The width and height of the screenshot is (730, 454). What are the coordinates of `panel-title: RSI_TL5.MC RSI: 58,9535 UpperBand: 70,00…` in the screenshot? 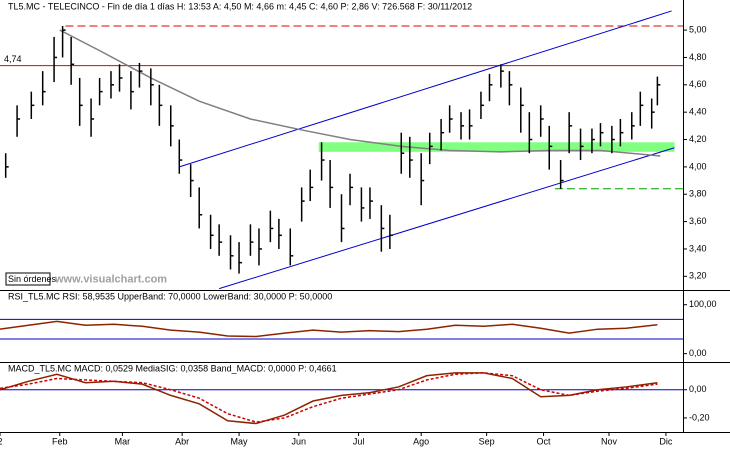 It's located at (170, 296).